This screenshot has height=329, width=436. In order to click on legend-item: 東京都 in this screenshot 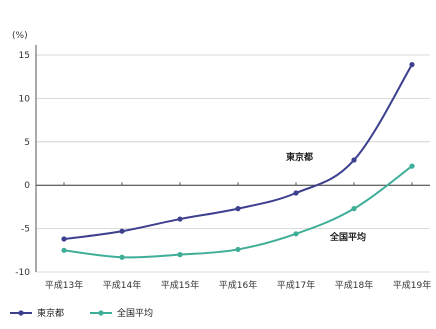, I will do `click(37, 313)`.